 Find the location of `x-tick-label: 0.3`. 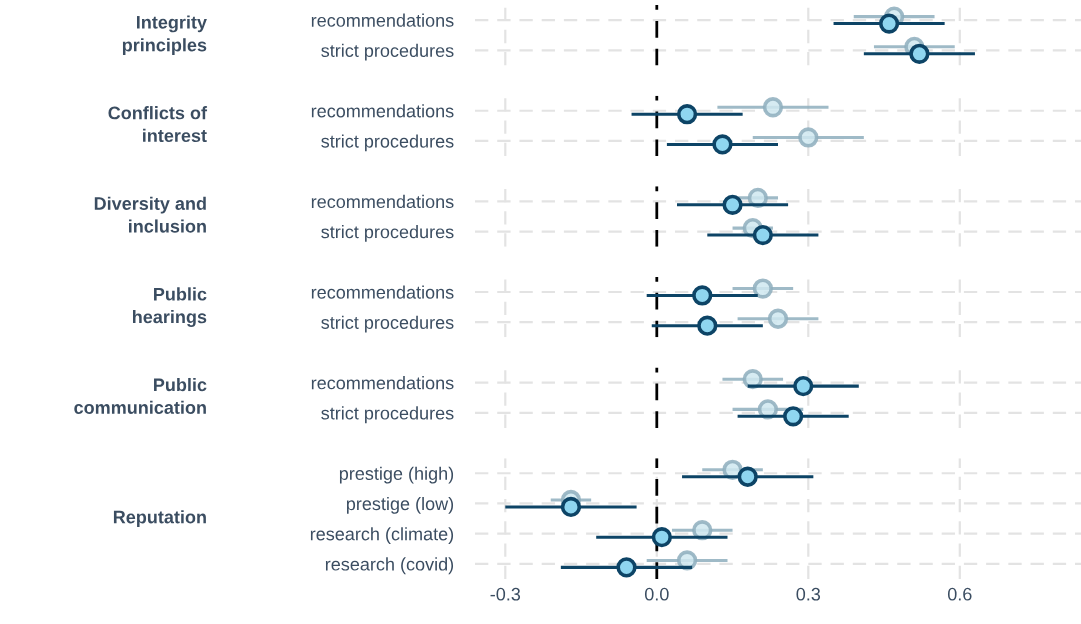

x-tick-label: 0.3 is located at coordinates (808, 594).